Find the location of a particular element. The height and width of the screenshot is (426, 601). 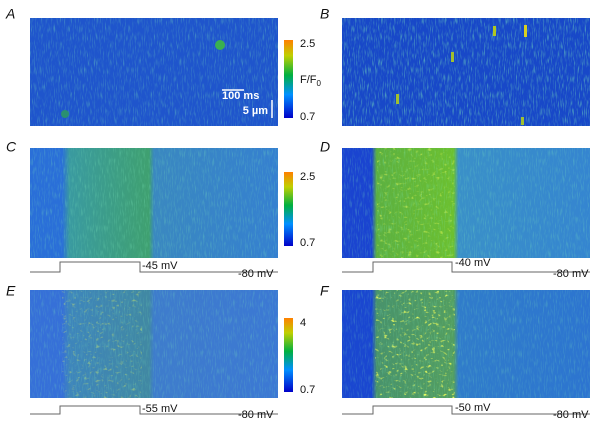

colorbar-max: 4 is located at coordinates (303, 323).